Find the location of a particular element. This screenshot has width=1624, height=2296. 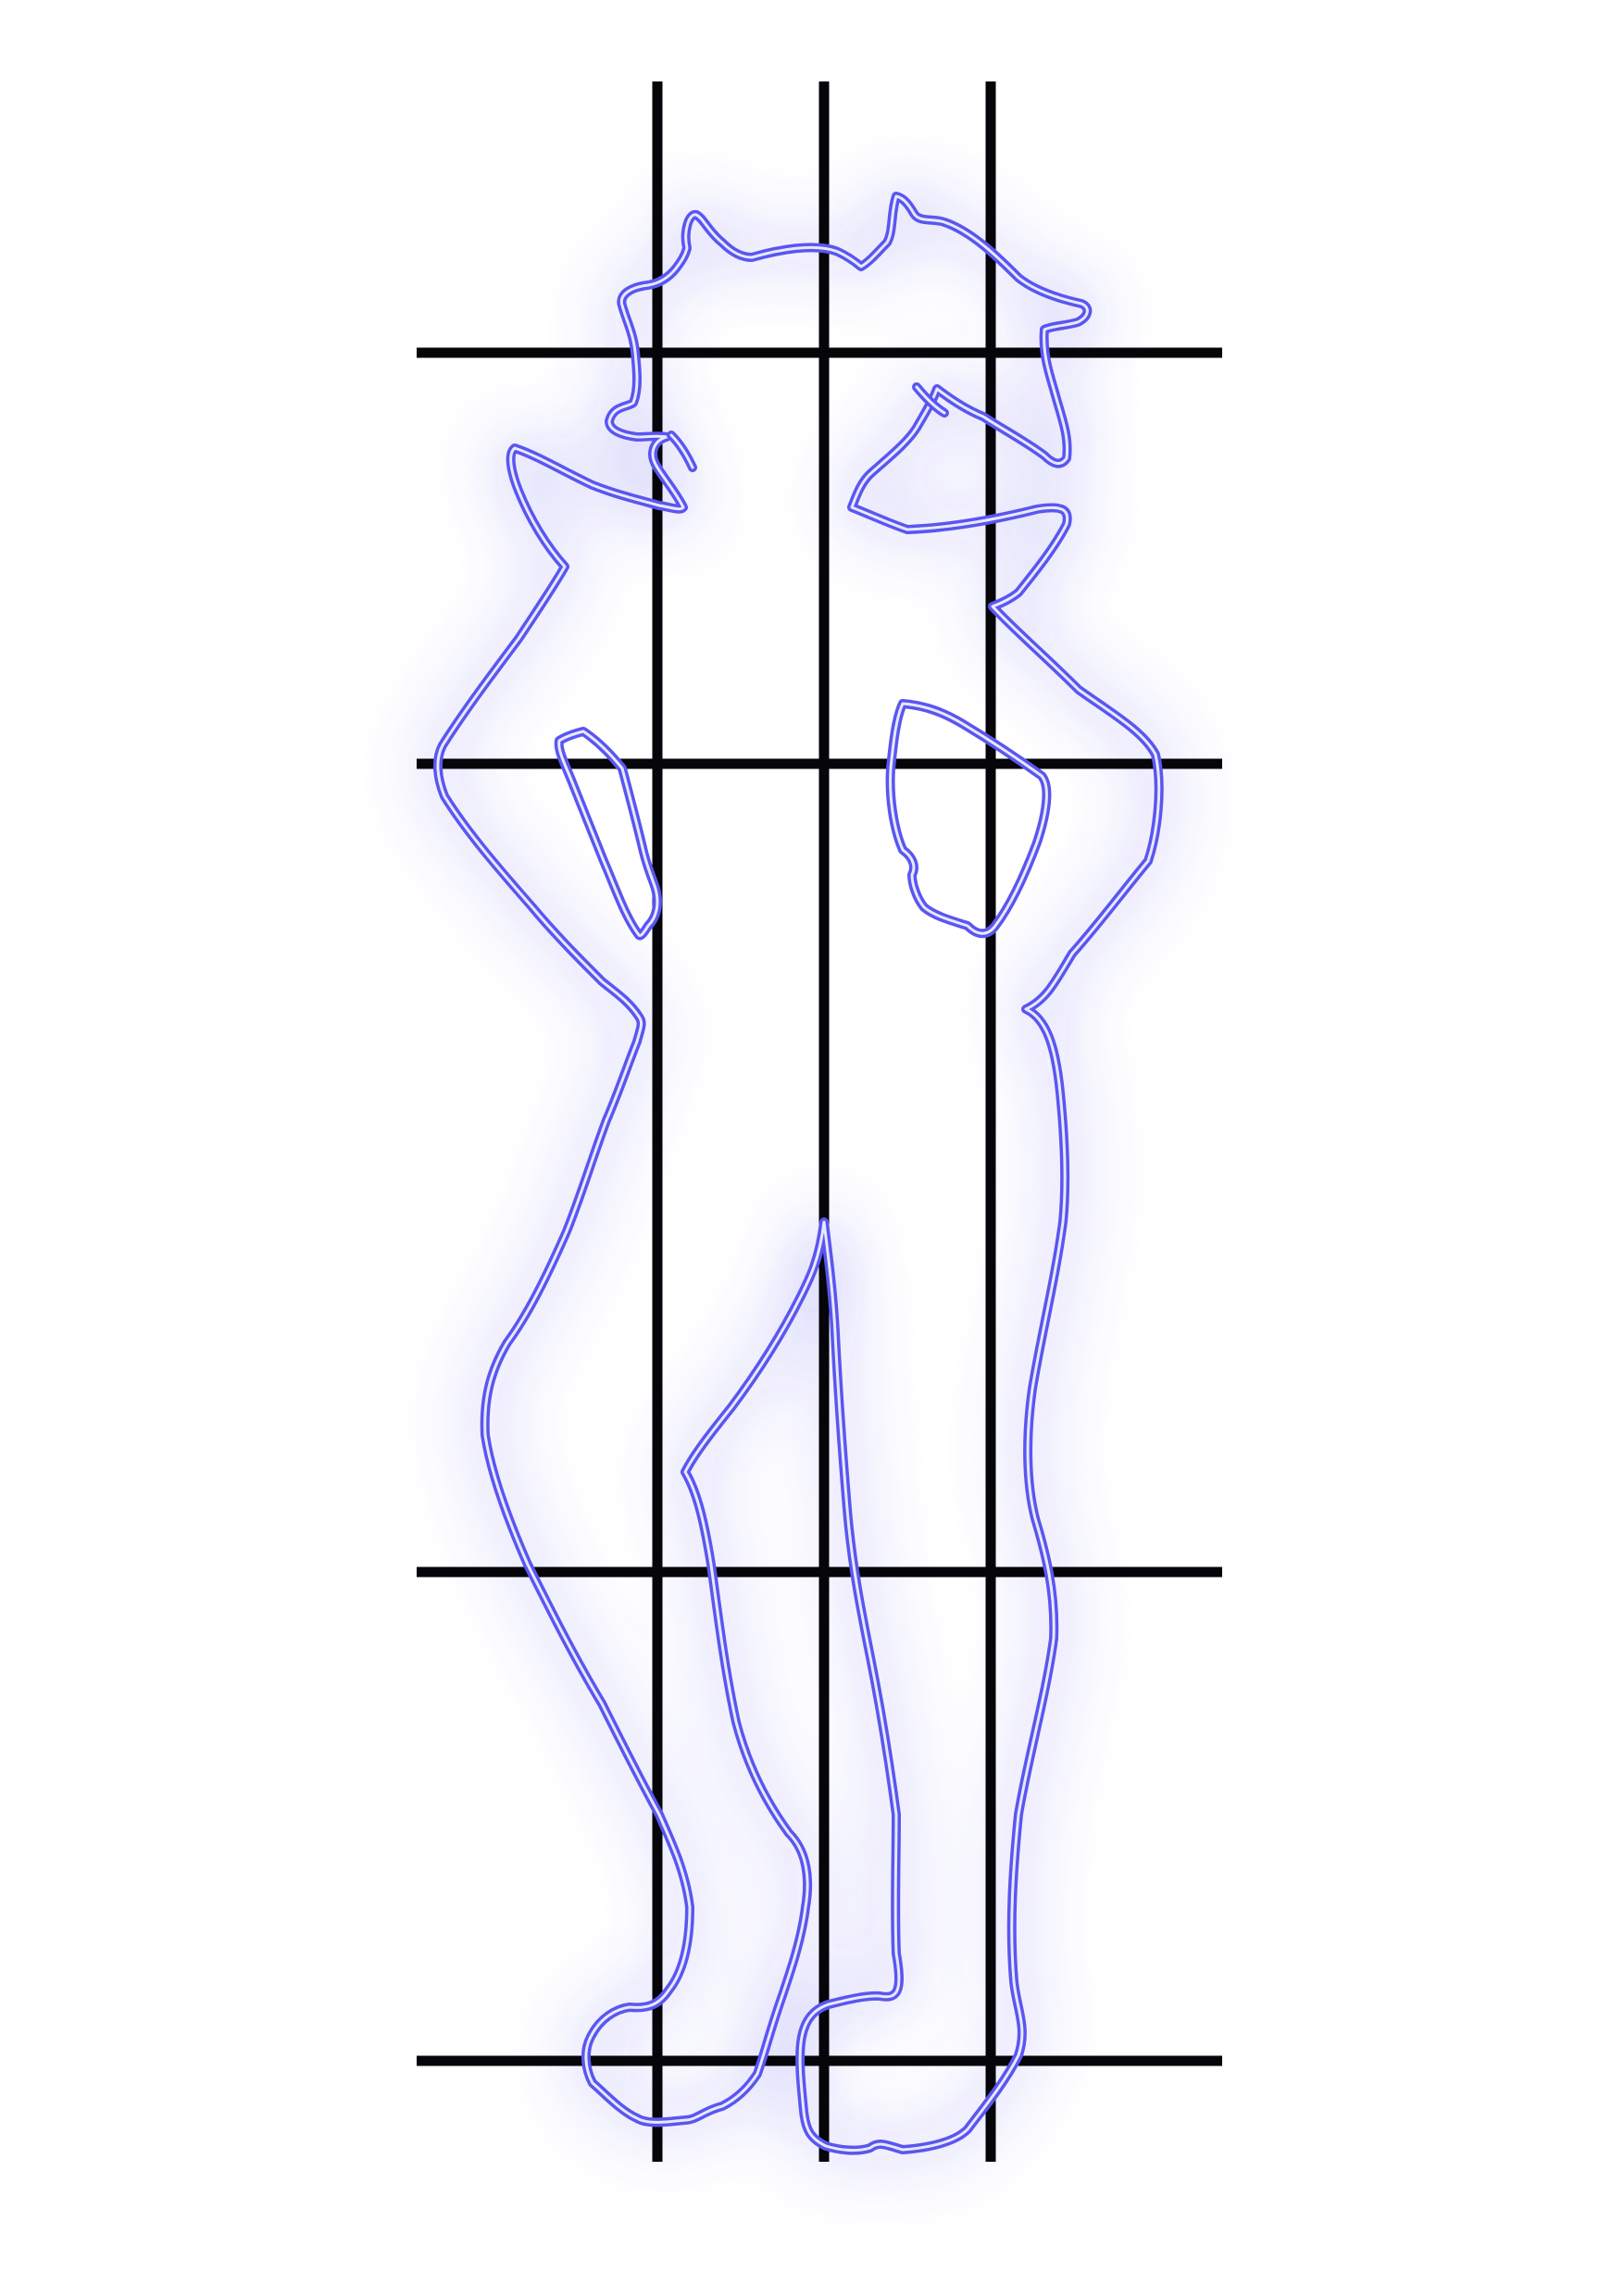

face-right-outline-highlight is located at coordinates (930, 400).